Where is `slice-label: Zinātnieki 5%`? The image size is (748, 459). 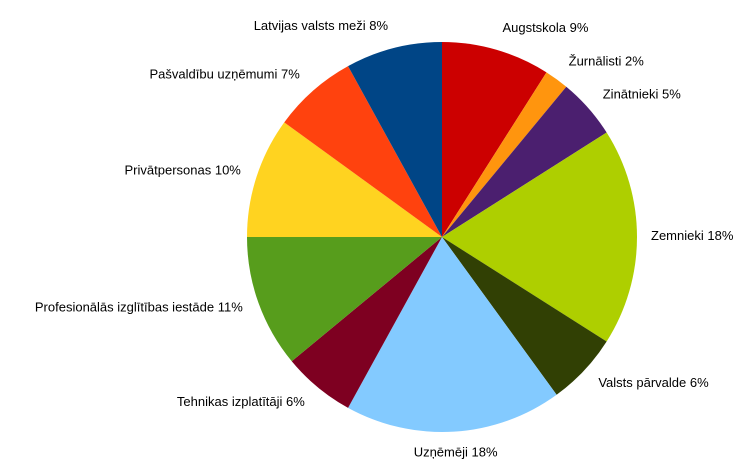
slice-label: Zinātnieki 5% is located at coordinates (642, 94).